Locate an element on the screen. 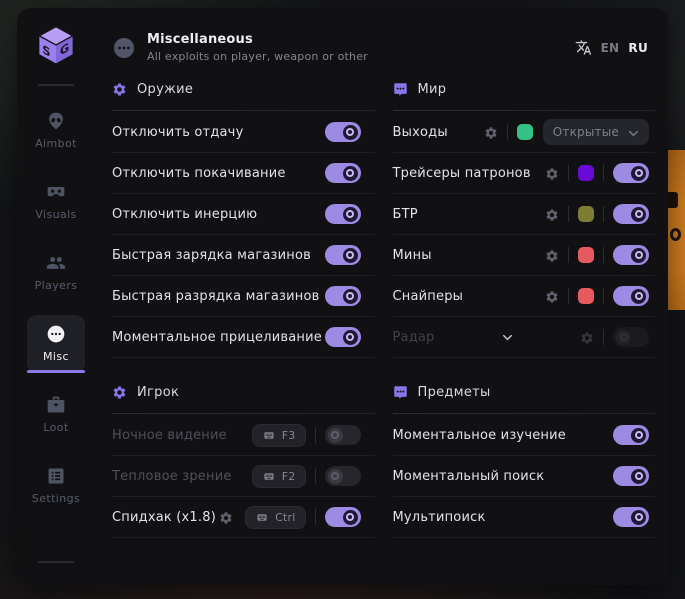  sidebar-item-label: Players is located at coordinates (56, 285).